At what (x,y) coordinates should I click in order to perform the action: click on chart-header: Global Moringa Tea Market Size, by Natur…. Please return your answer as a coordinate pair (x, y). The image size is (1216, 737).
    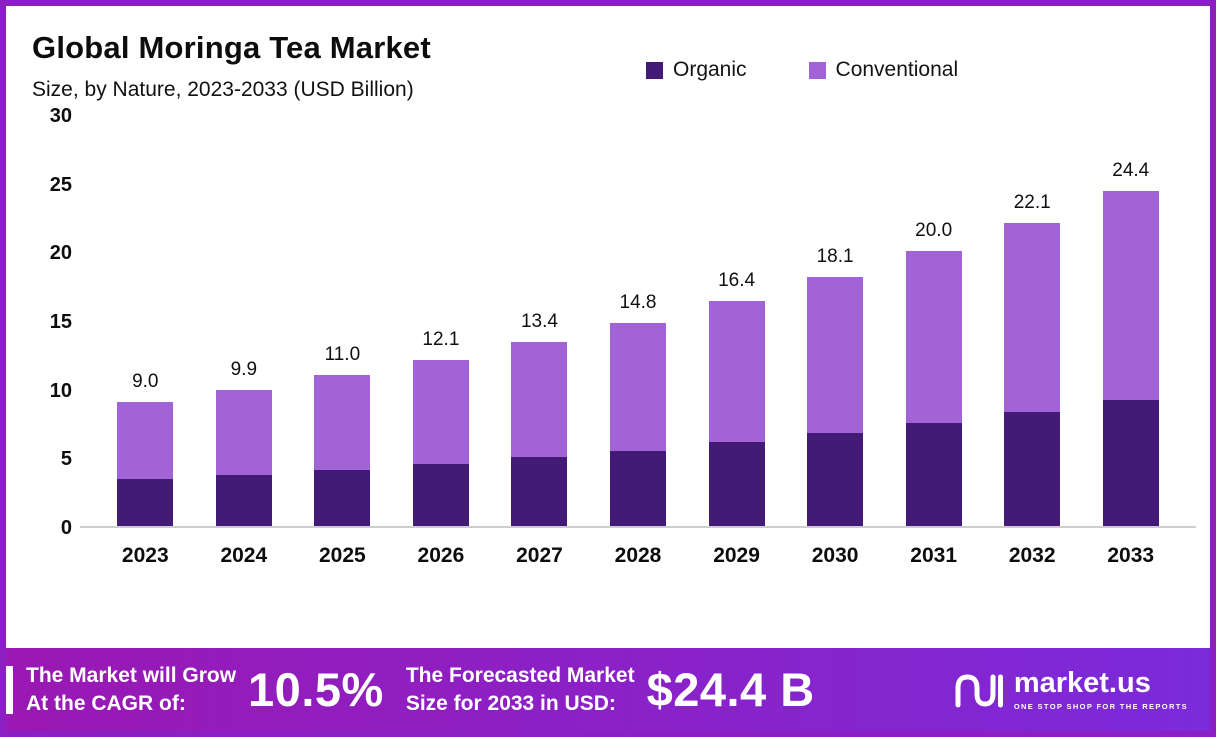
    Looking at the image, I should click on (608, 54).